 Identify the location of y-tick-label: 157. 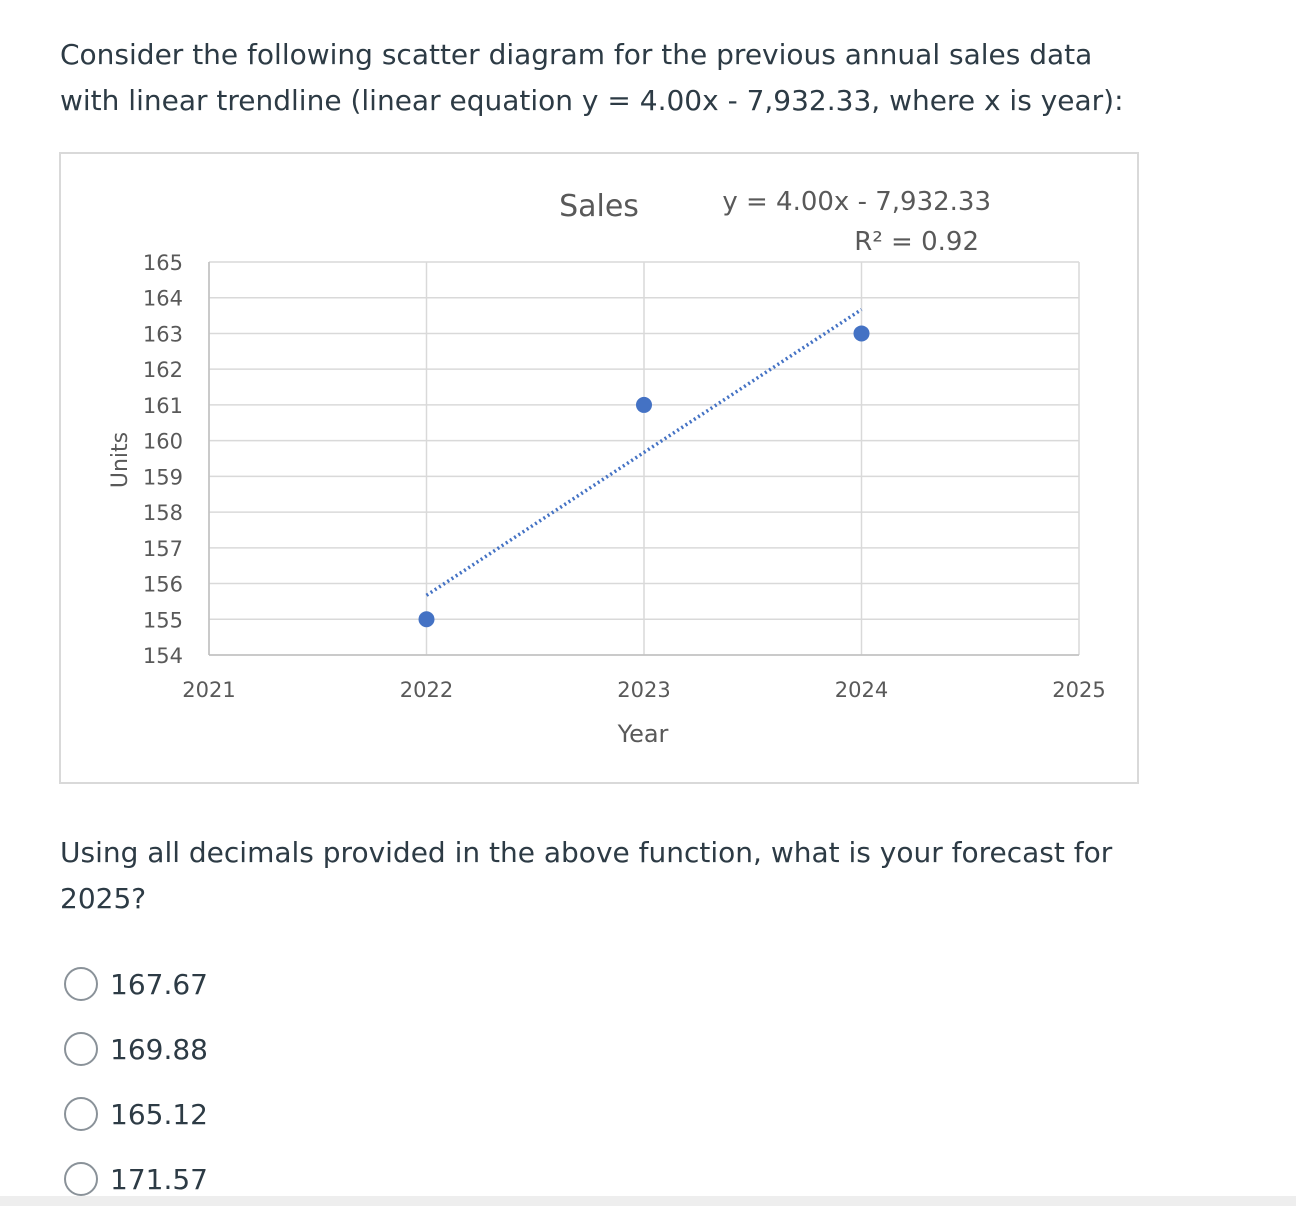
(163, 549).